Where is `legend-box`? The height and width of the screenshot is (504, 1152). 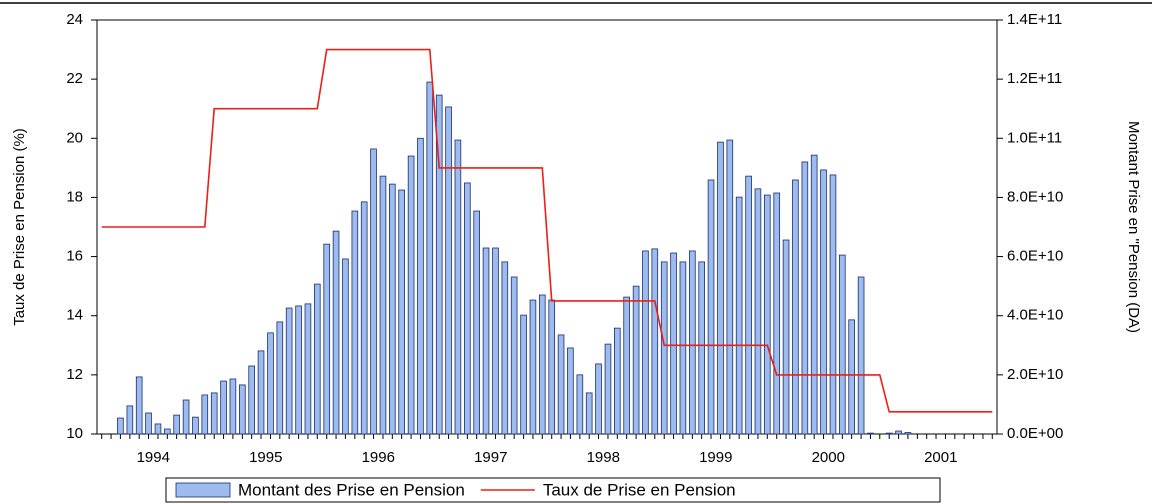
legend-box is located at coordinates (553, 490).